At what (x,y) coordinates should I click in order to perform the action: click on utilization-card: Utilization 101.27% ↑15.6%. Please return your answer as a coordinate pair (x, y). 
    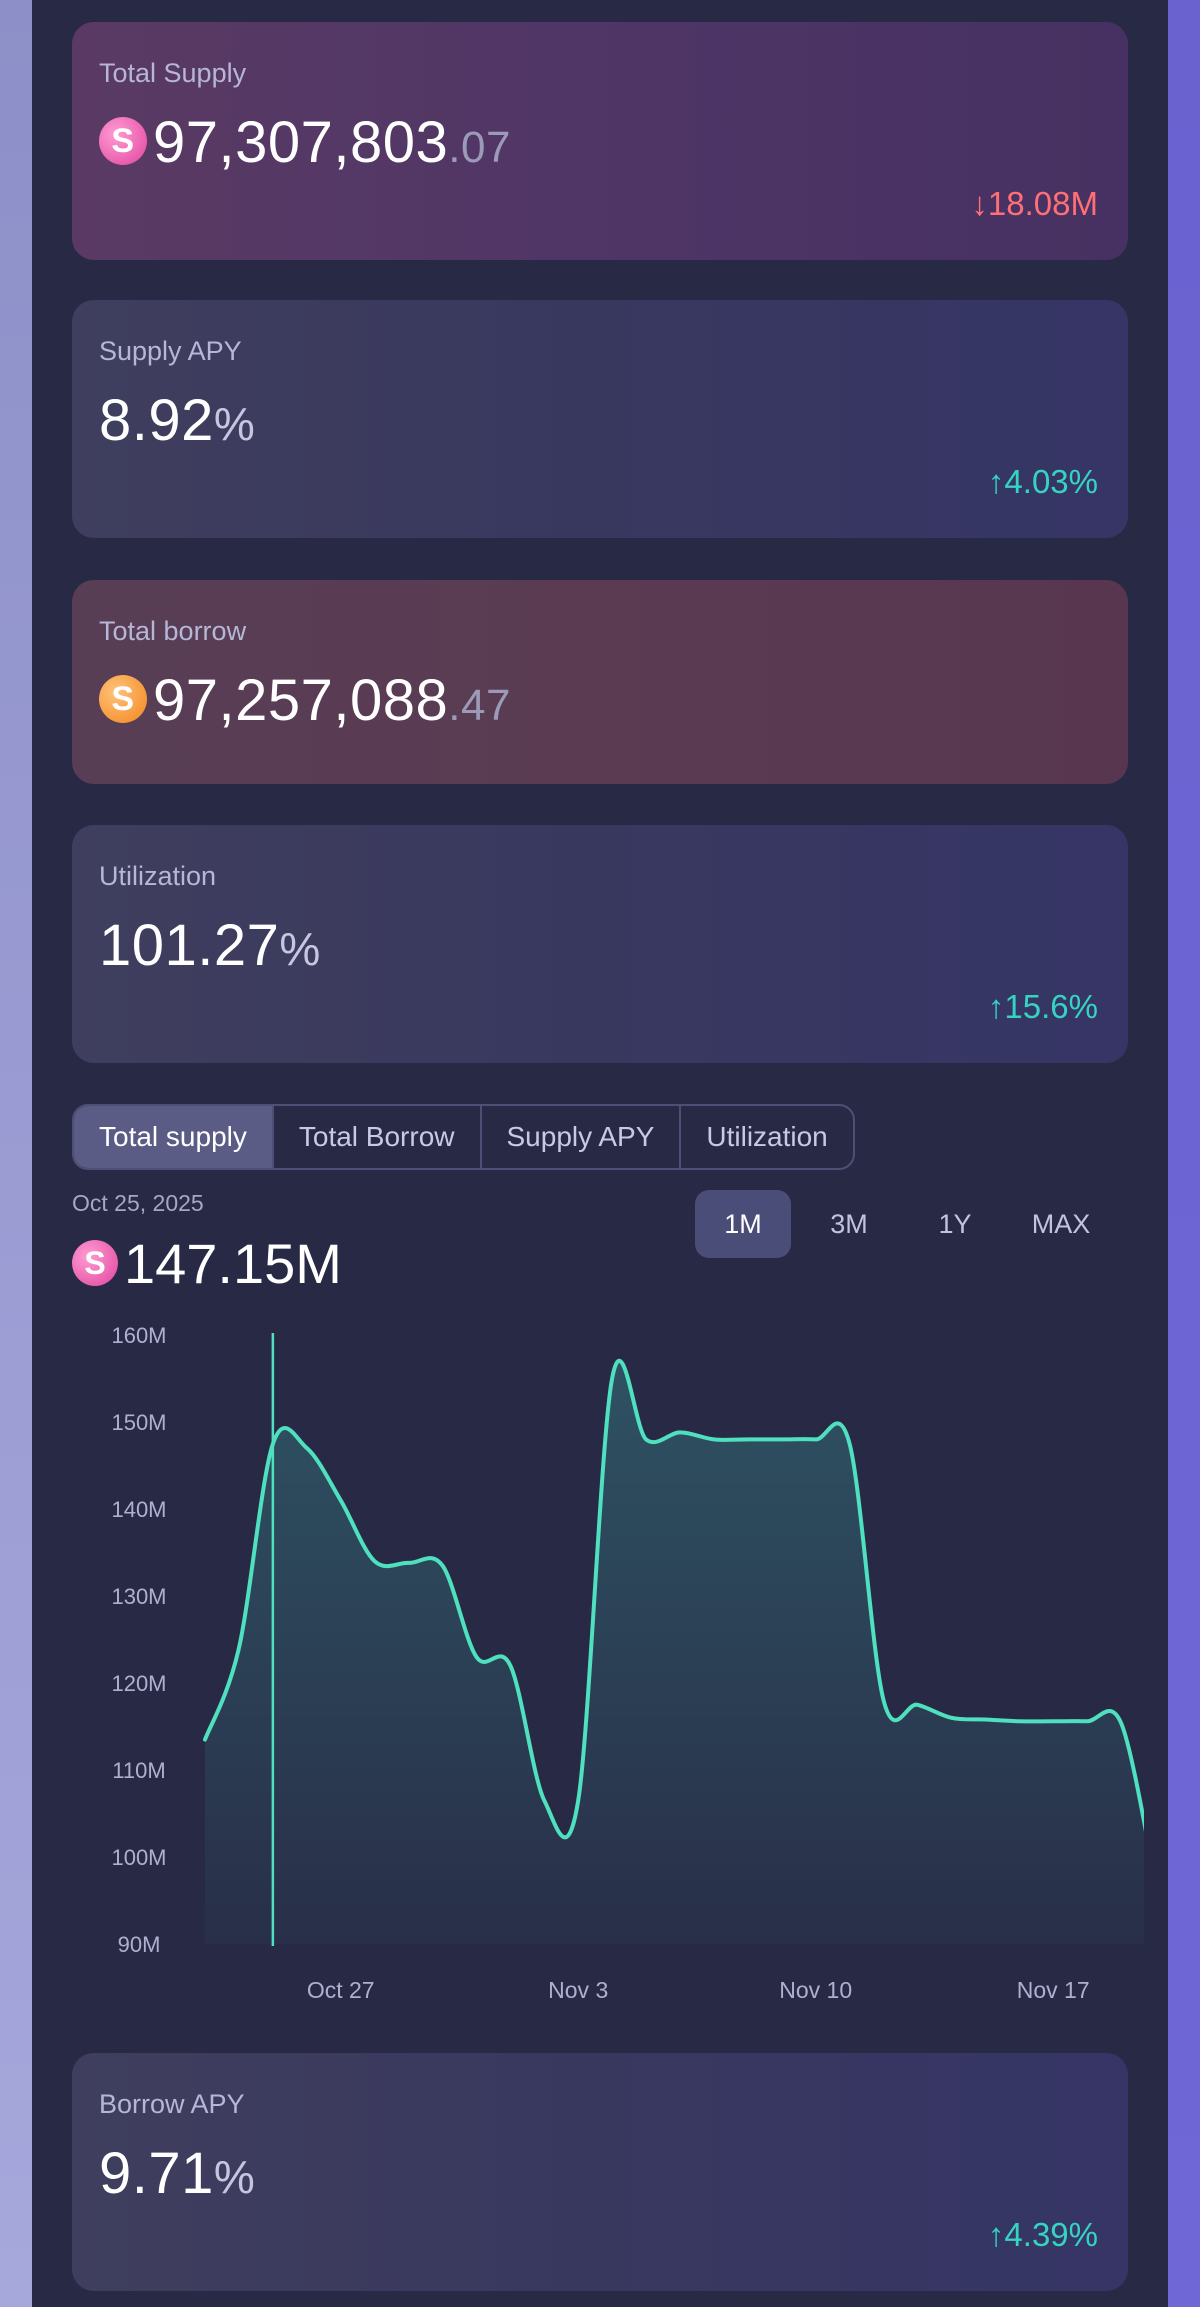
    Looking at the image, I should click on (600, 944).